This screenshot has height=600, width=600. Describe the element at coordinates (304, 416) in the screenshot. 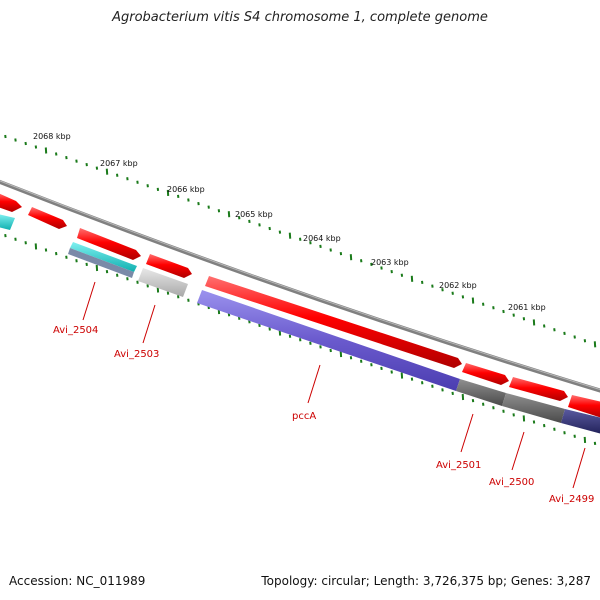

I see `gene-label: pccA` at that location.